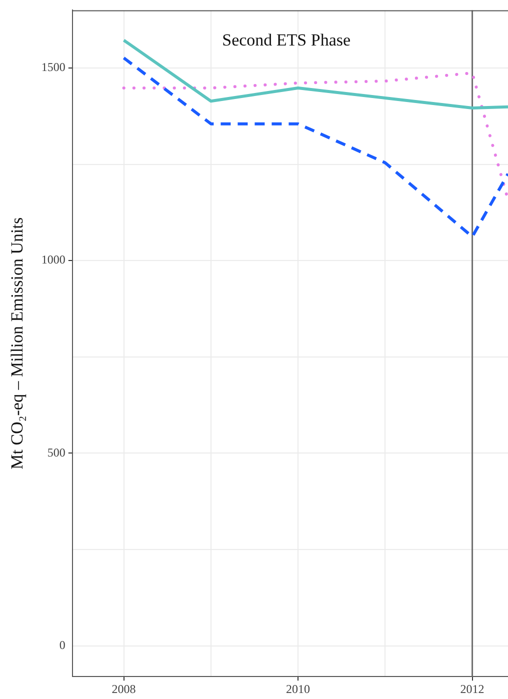  Describe the element at coordinates (53, 67) in the screenshot. I see `y-tick-label: 1500` at that location.